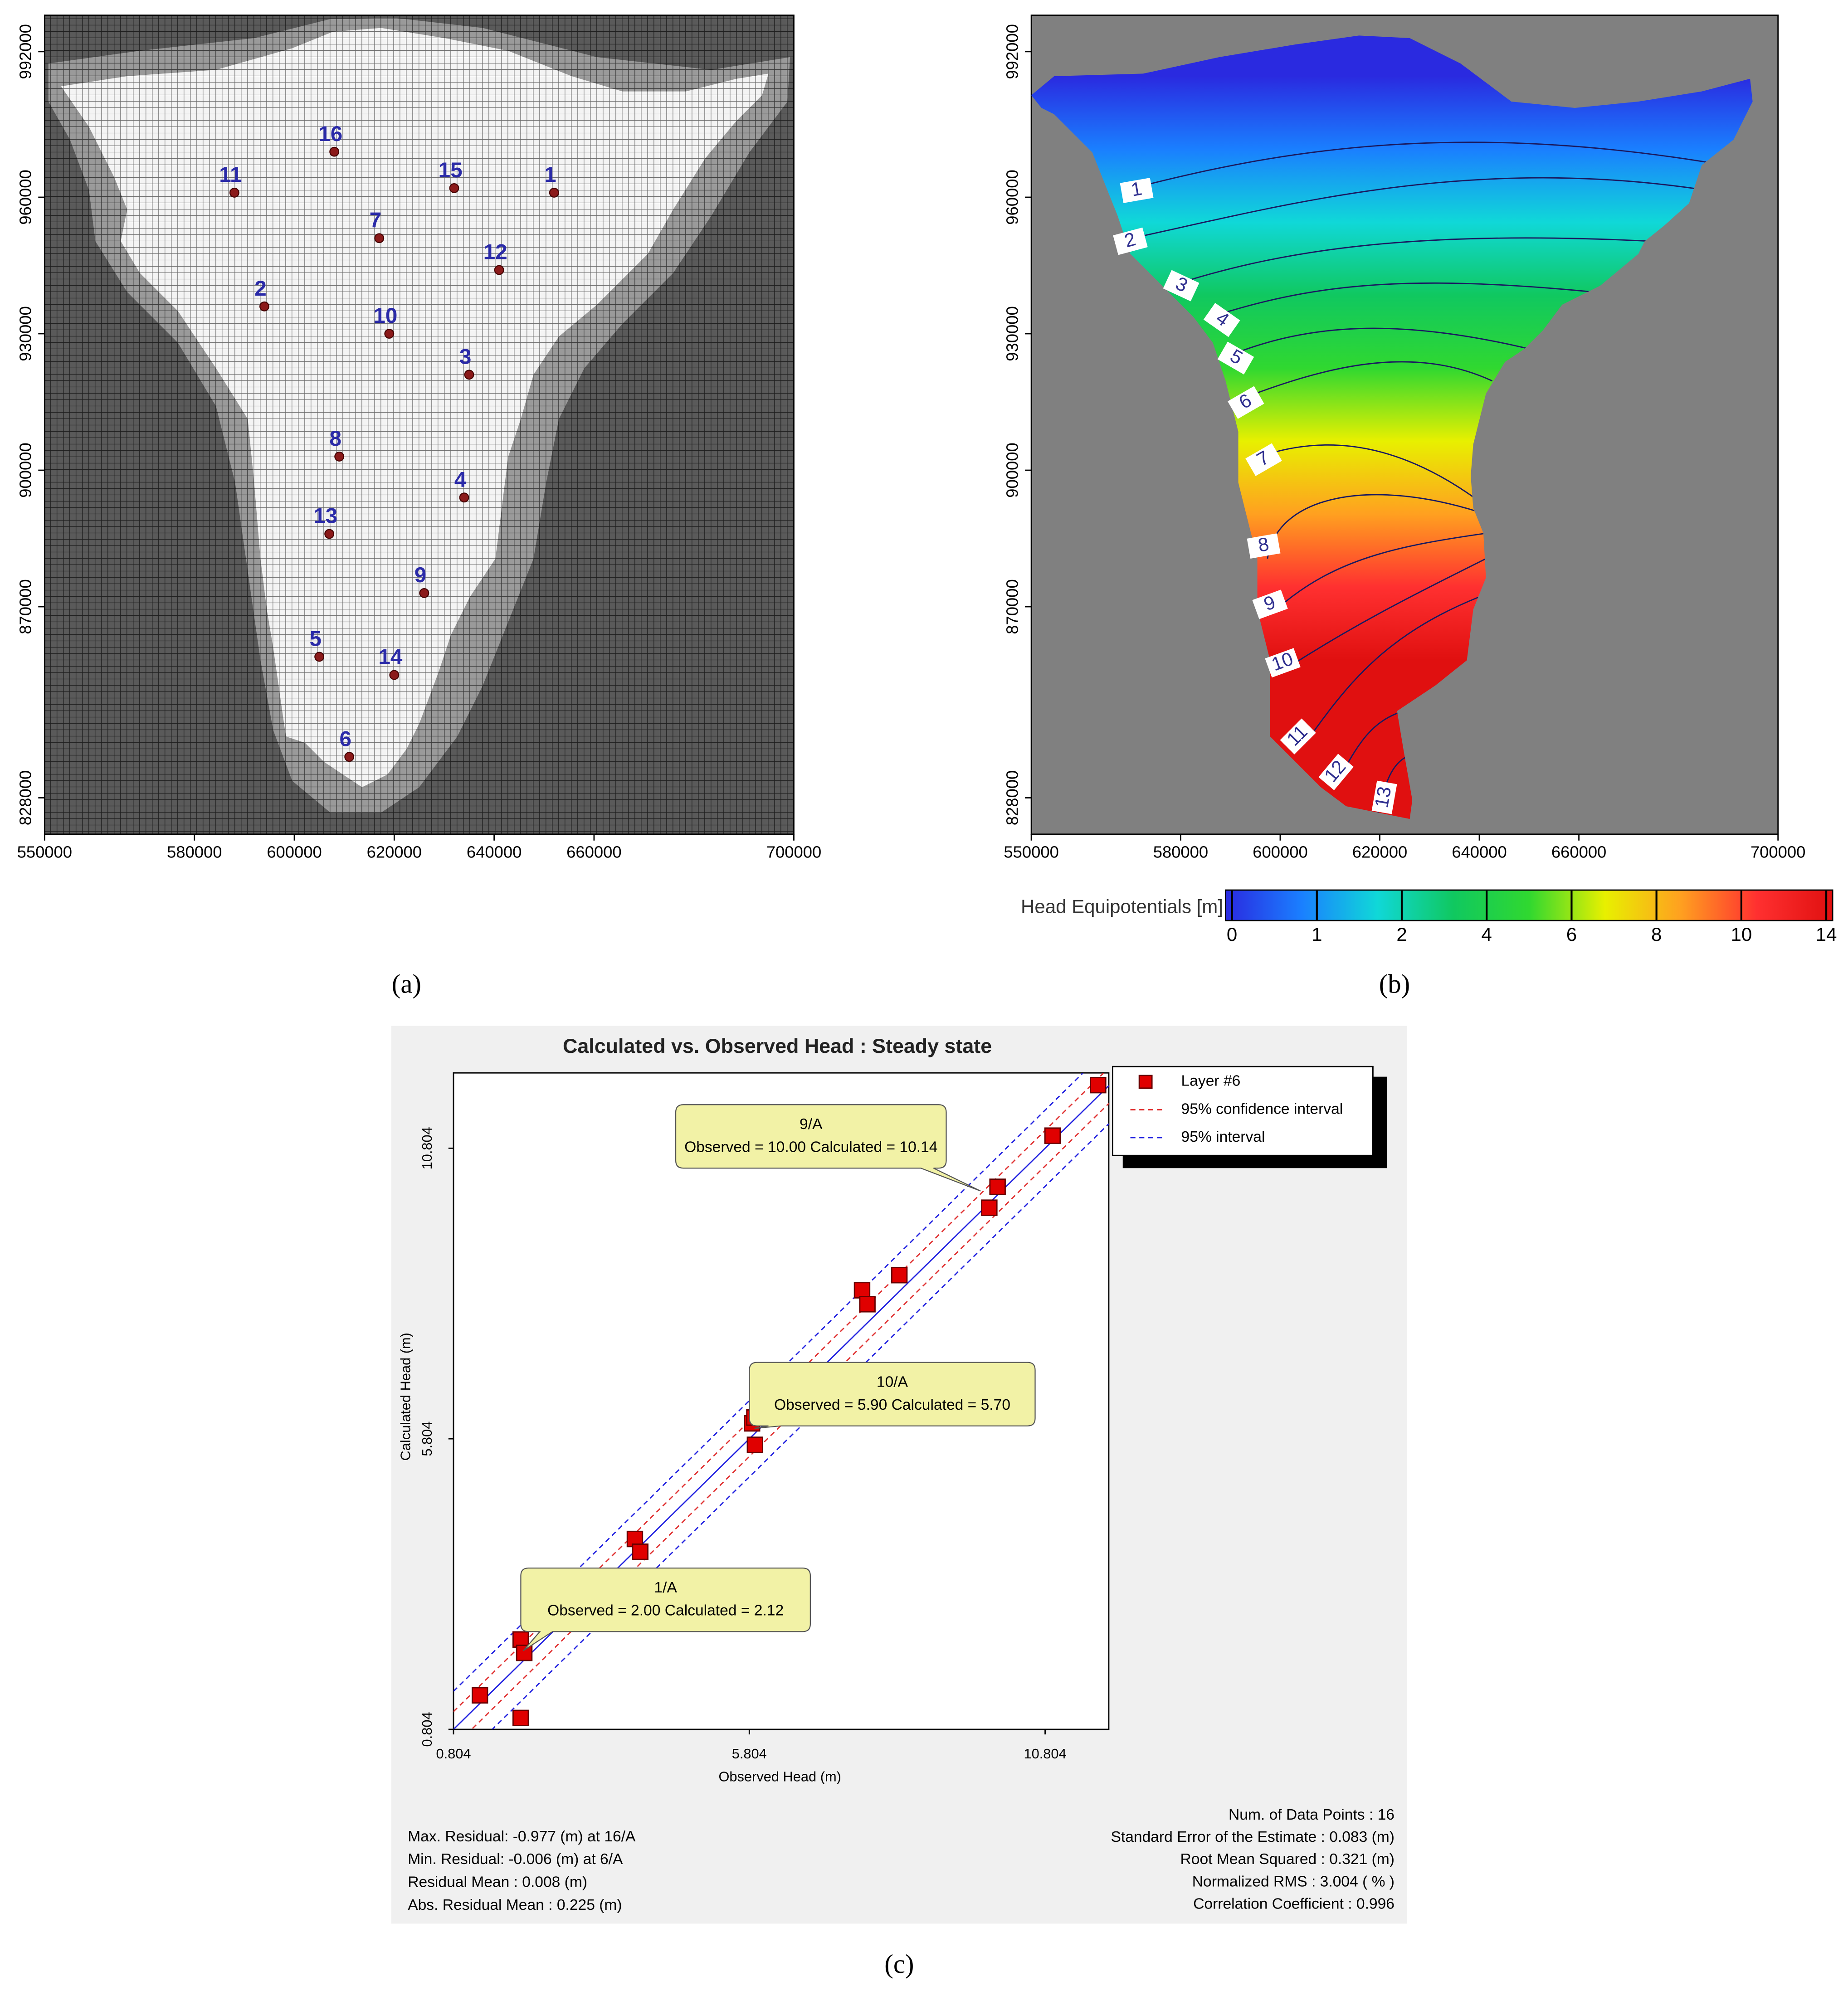 The width and height of the screenshot is (1848, 1996). What do you see at coordinates (1529, 905) in the screenshot?
I see `colorbar` at bounding box center [1529, 905].